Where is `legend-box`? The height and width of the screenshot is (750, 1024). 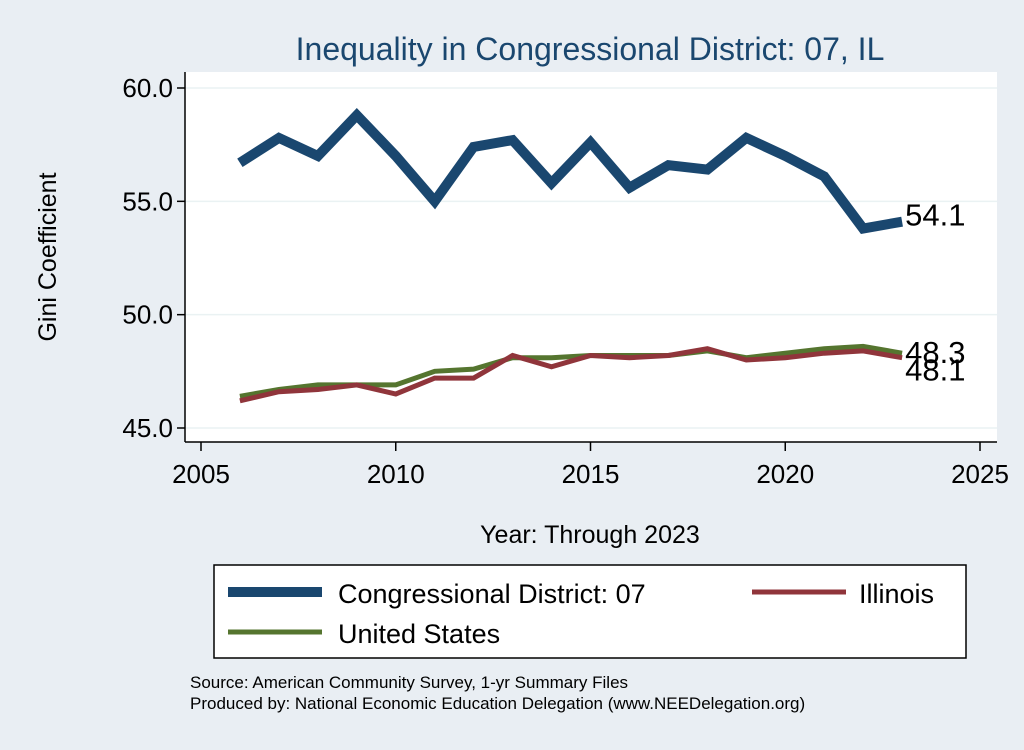 legend-box is located at coordinates (590, 611).